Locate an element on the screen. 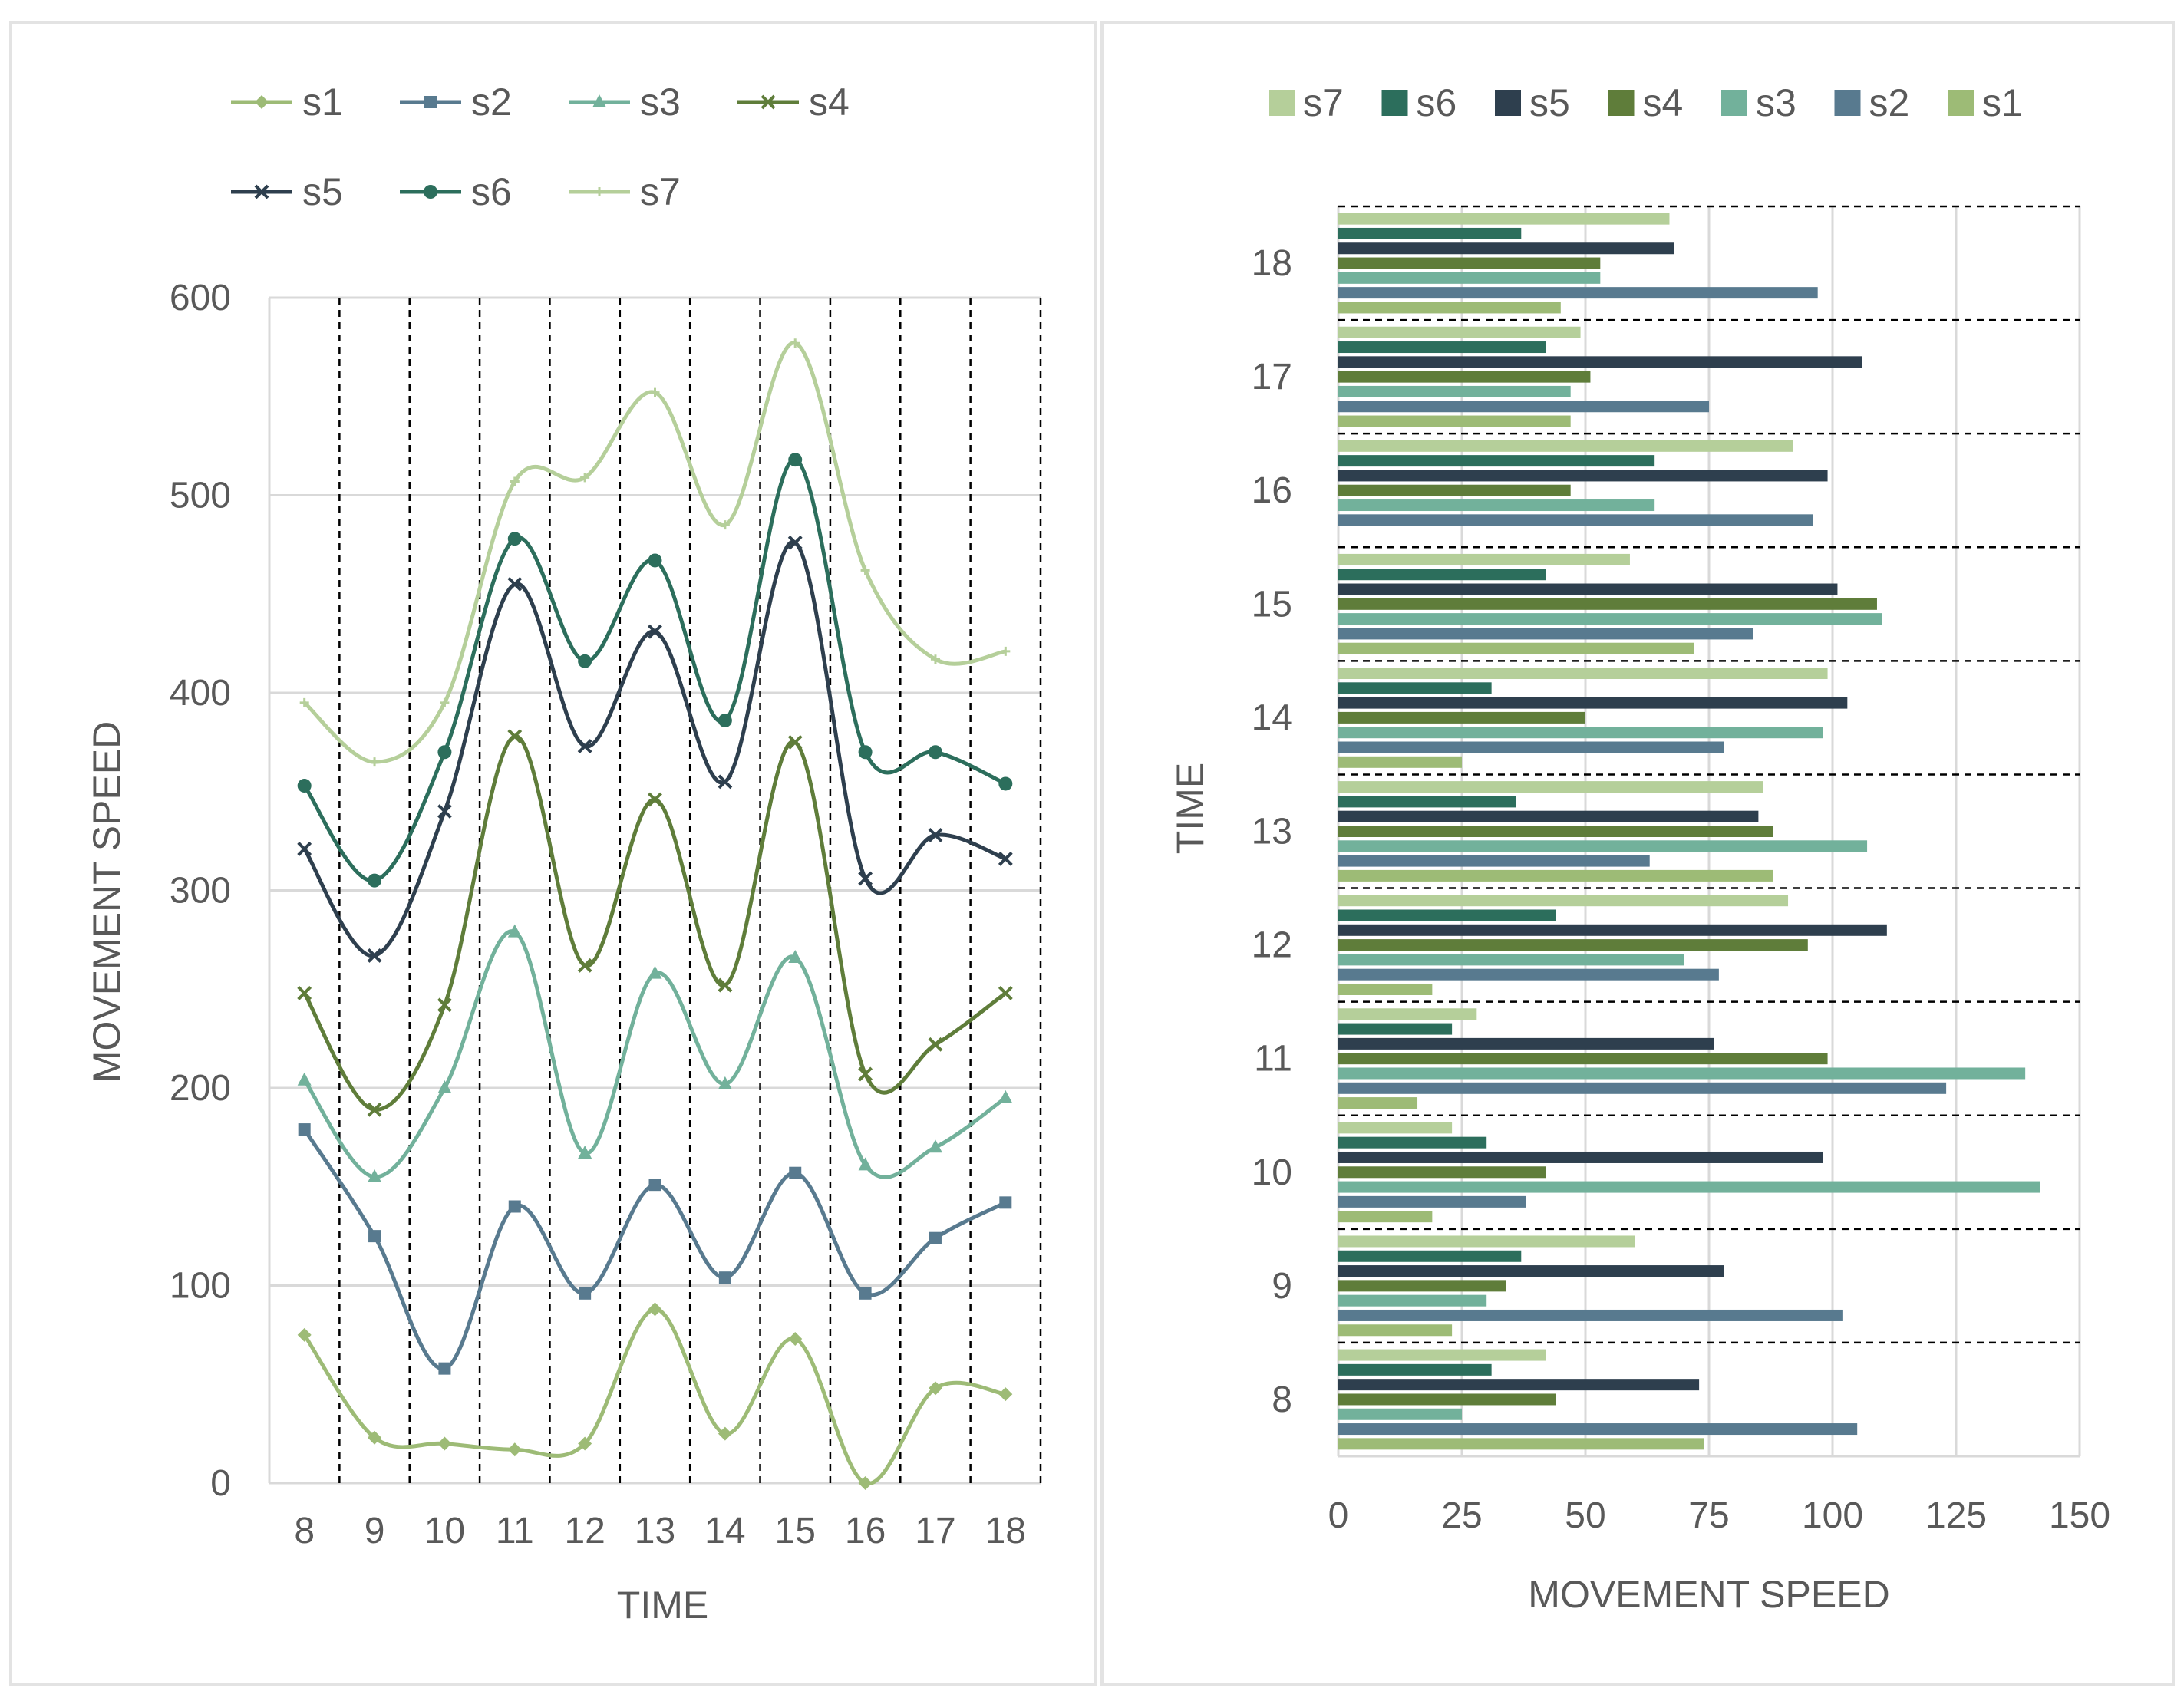 The height and width of the screenshot is (1701, 2184). y-tick-label: 600 is located at coordinates (200, 298).